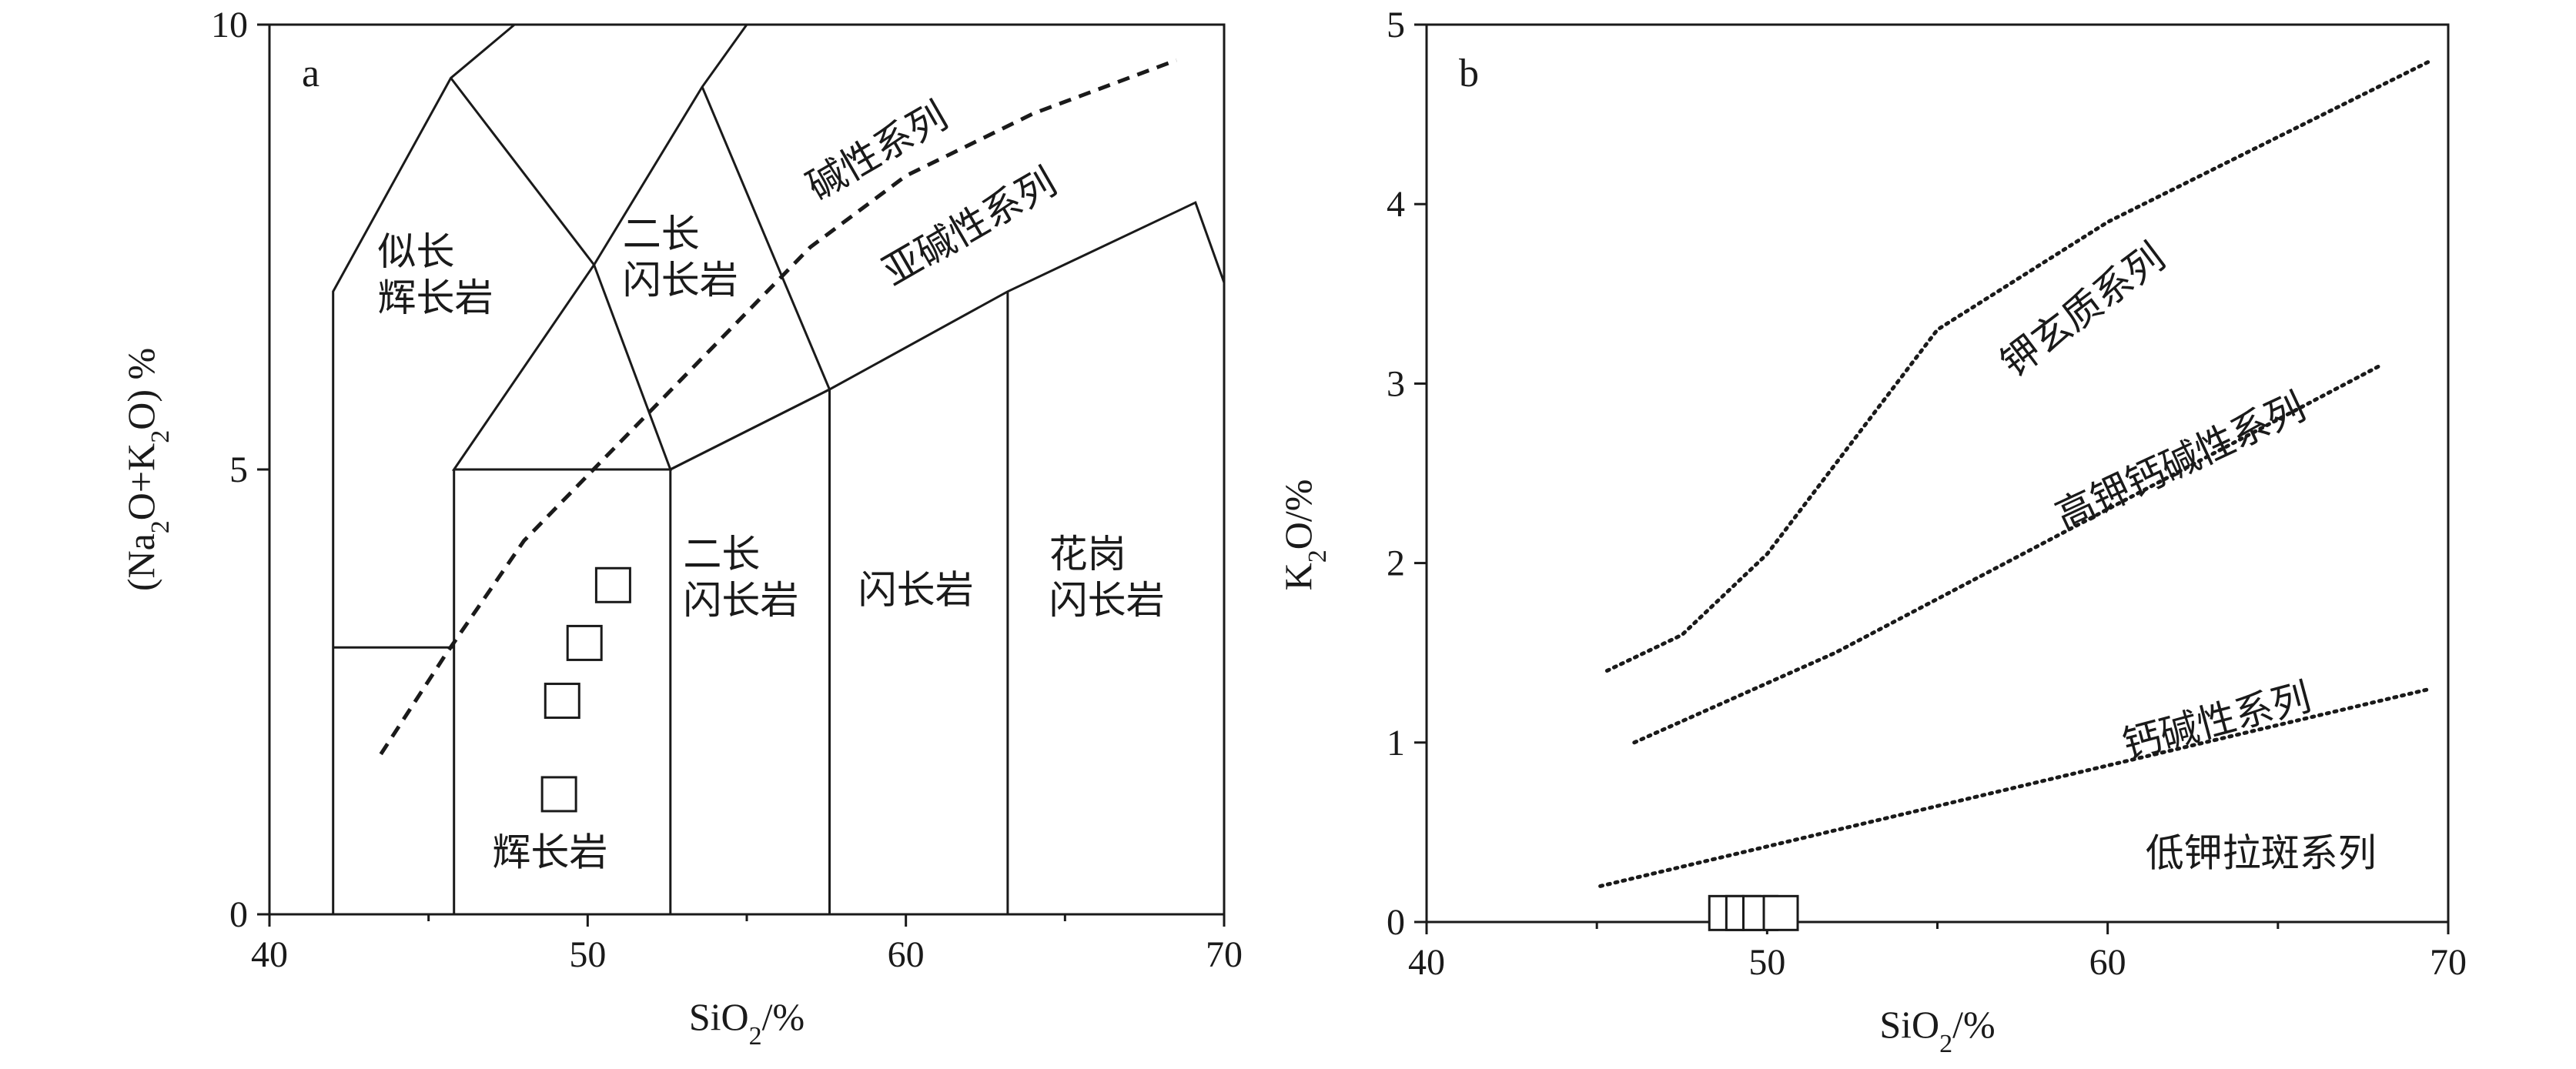 This screenshot has height=1069, width=2576. Describe the element at coordinates (1304, 535) in the screenshot. I see `y-axis-label: K2O/%` at that location.